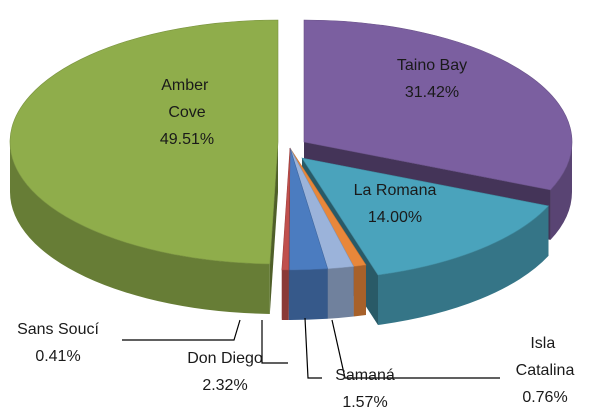  What do you see at coordinates (224, 385) in the screenshot?
I see `data-label-value: 2.32%` at bounding box center [224, 385].